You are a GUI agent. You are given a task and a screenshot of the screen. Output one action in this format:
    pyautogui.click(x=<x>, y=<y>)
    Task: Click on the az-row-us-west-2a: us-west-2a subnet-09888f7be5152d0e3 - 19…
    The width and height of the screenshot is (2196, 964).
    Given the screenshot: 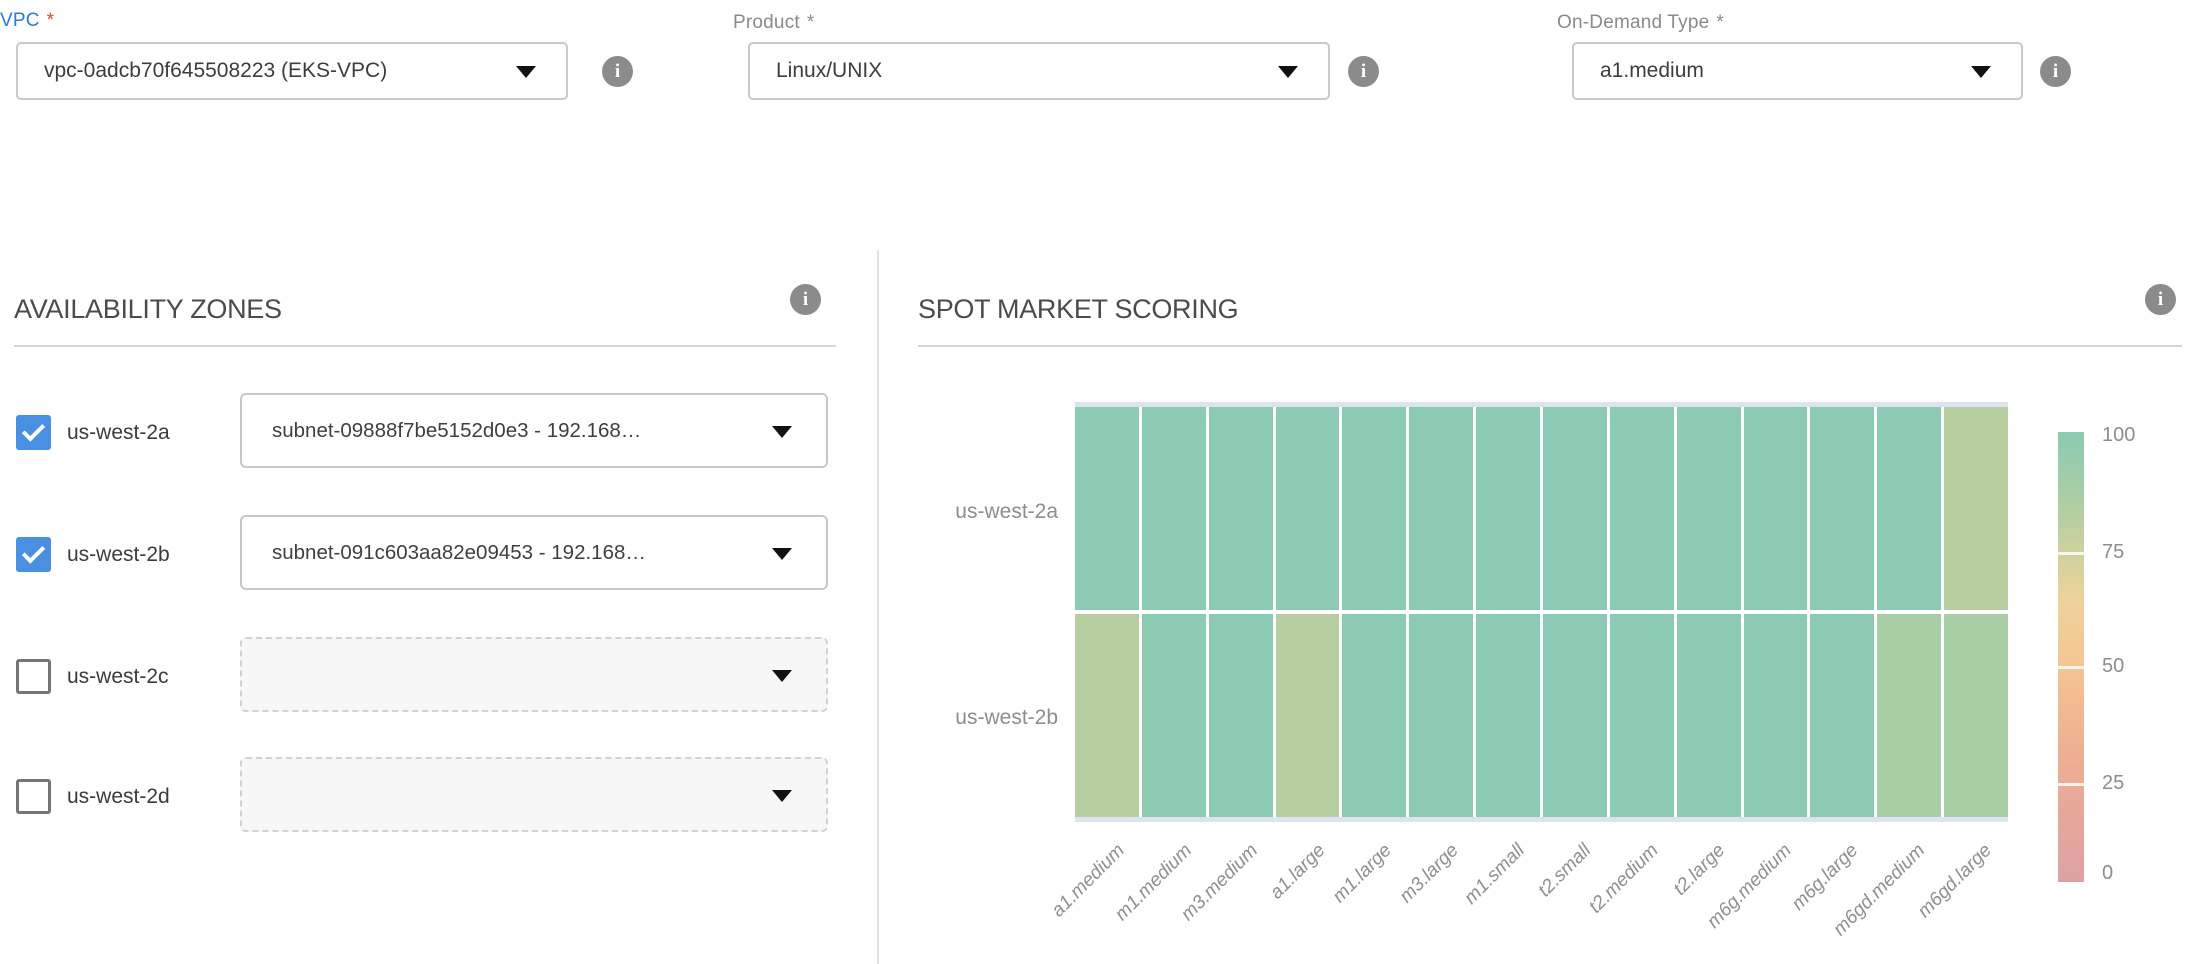 What is the action you would take?
    pyautogui.click(x=418, y=430)
    